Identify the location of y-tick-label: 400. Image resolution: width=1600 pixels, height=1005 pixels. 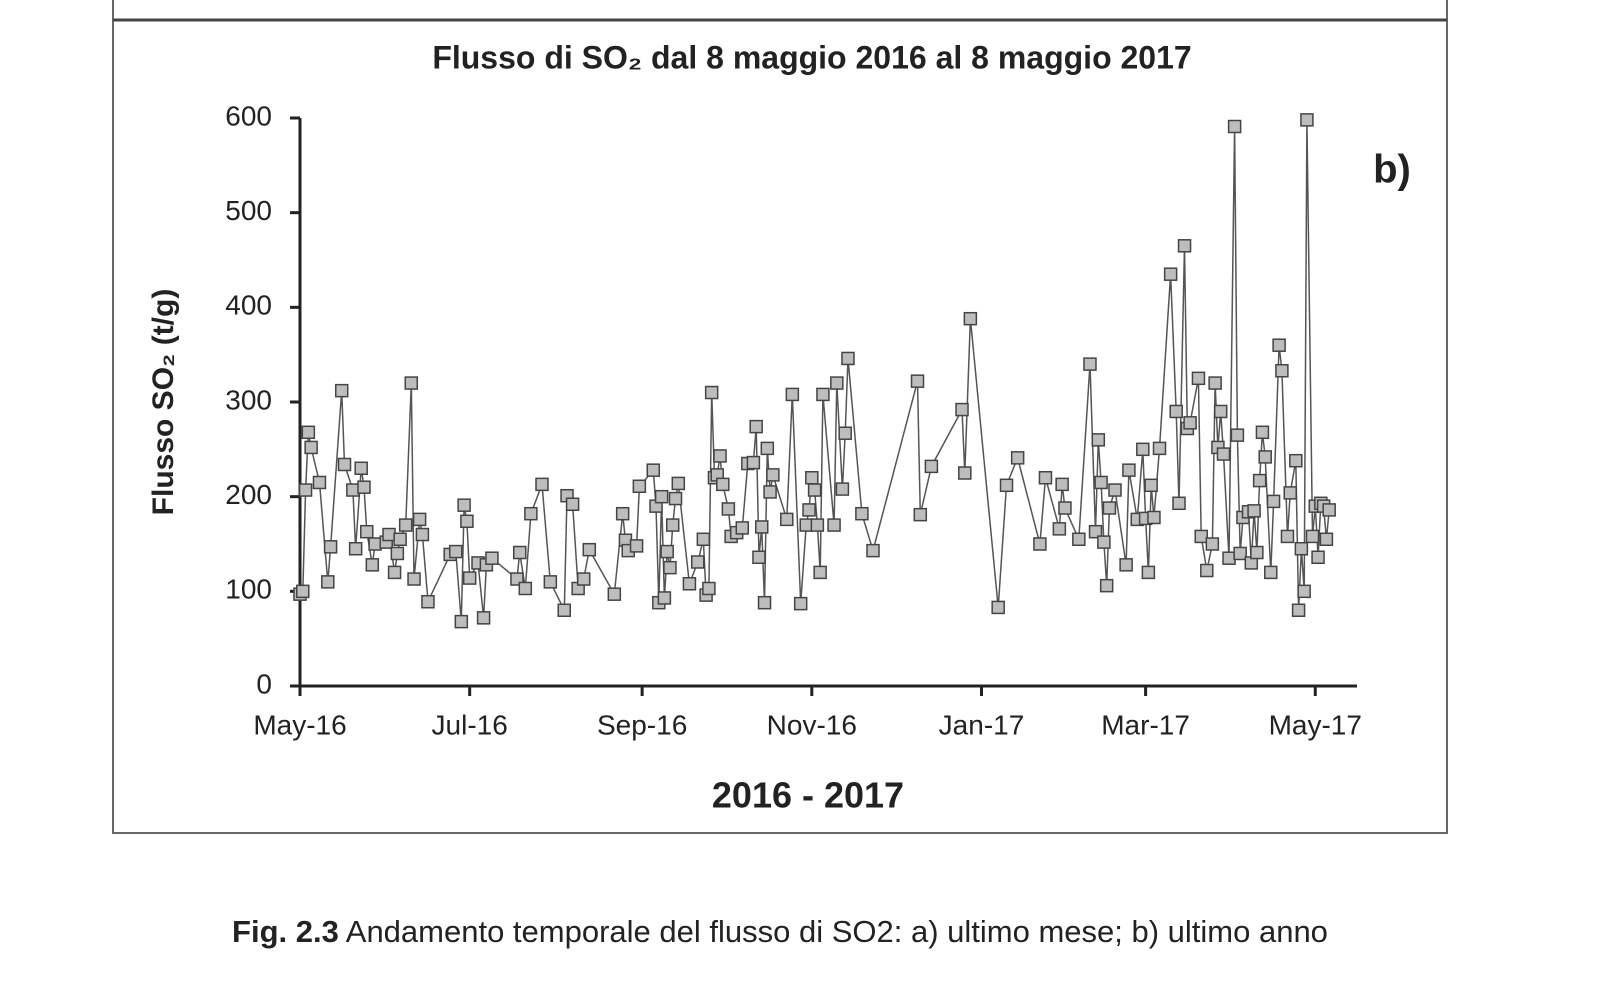
(248, 305).